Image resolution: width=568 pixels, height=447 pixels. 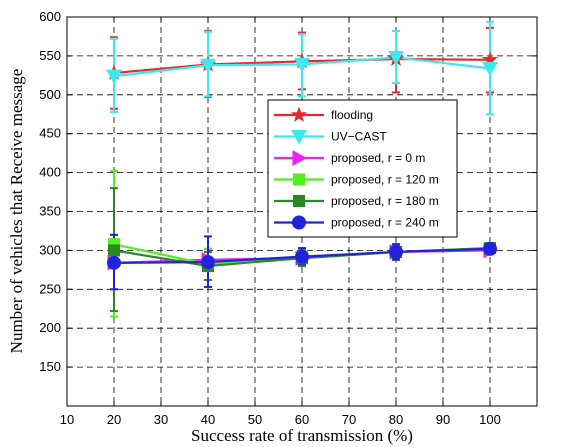 What do you see at coordinates (67, 419) in the screenshot?
I see `x-tick-label: 10` at bounding box center [67, 419].